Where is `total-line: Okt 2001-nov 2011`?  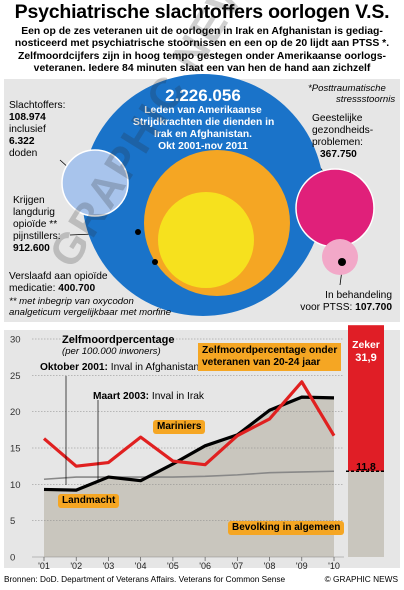 total-line: Okt 2001-nov 2011 is located at coordinates (203, 146).